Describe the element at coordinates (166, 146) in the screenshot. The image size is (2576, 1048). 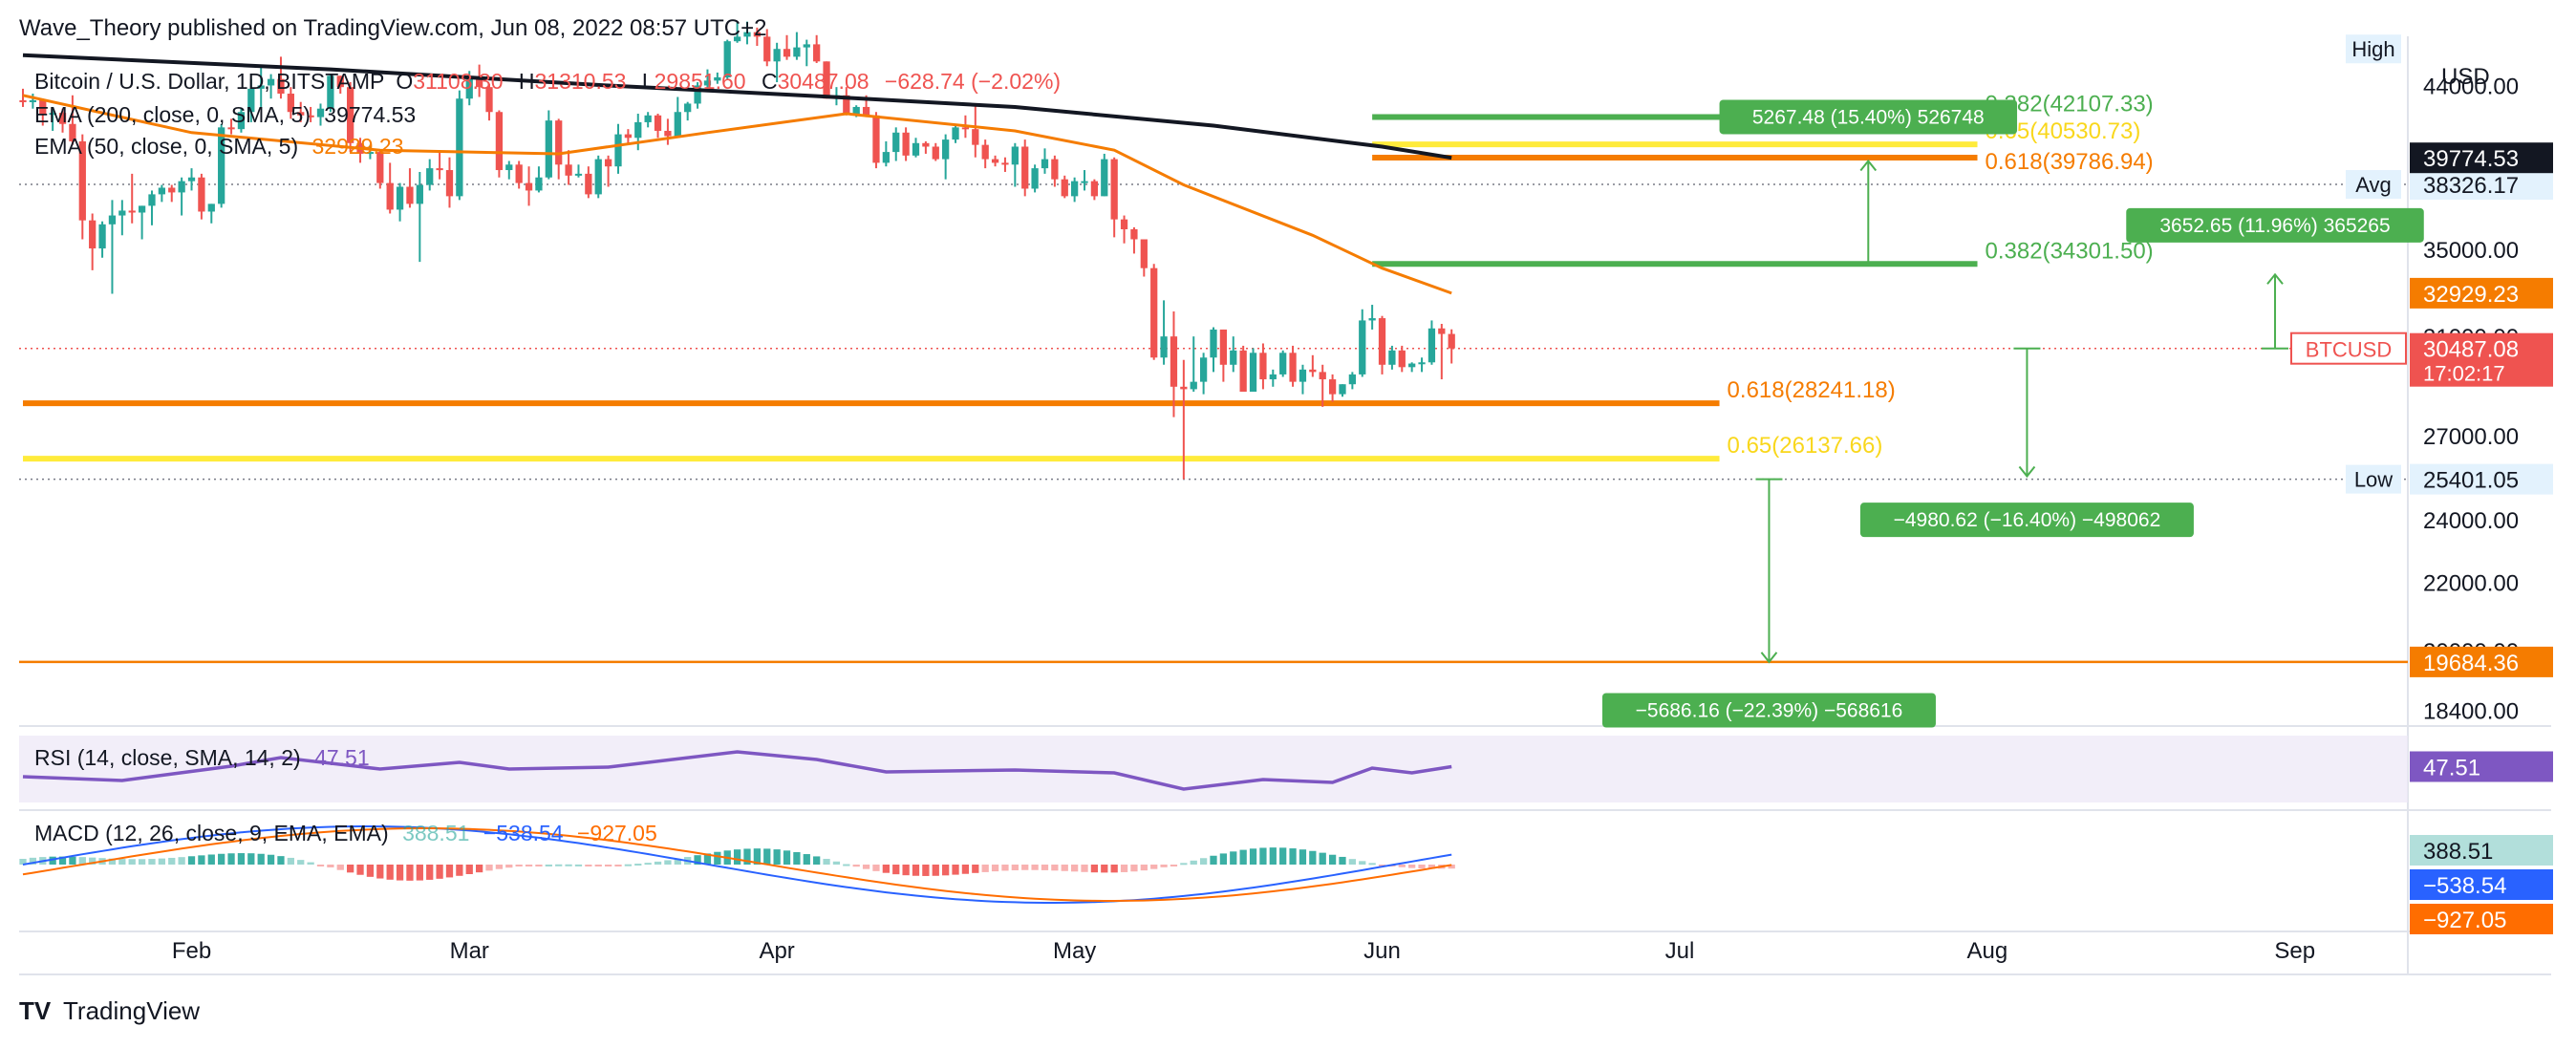
I see `legend-ema50-label: EMA (50, close, 0, SMA, 5)` at that location.